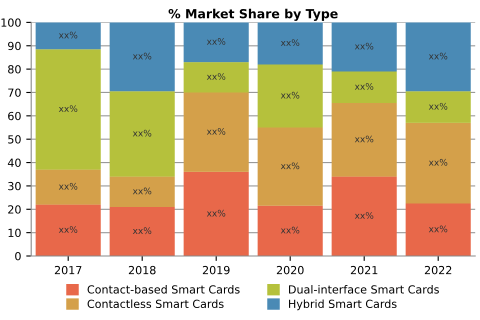 Image resolution: width=480 pixels, height=320 pixels. What do you see at coordinates (164, 289) in the screenshot?
I see `legend-label: Contact-based Smart Cards` at bounding box center [164, 289].